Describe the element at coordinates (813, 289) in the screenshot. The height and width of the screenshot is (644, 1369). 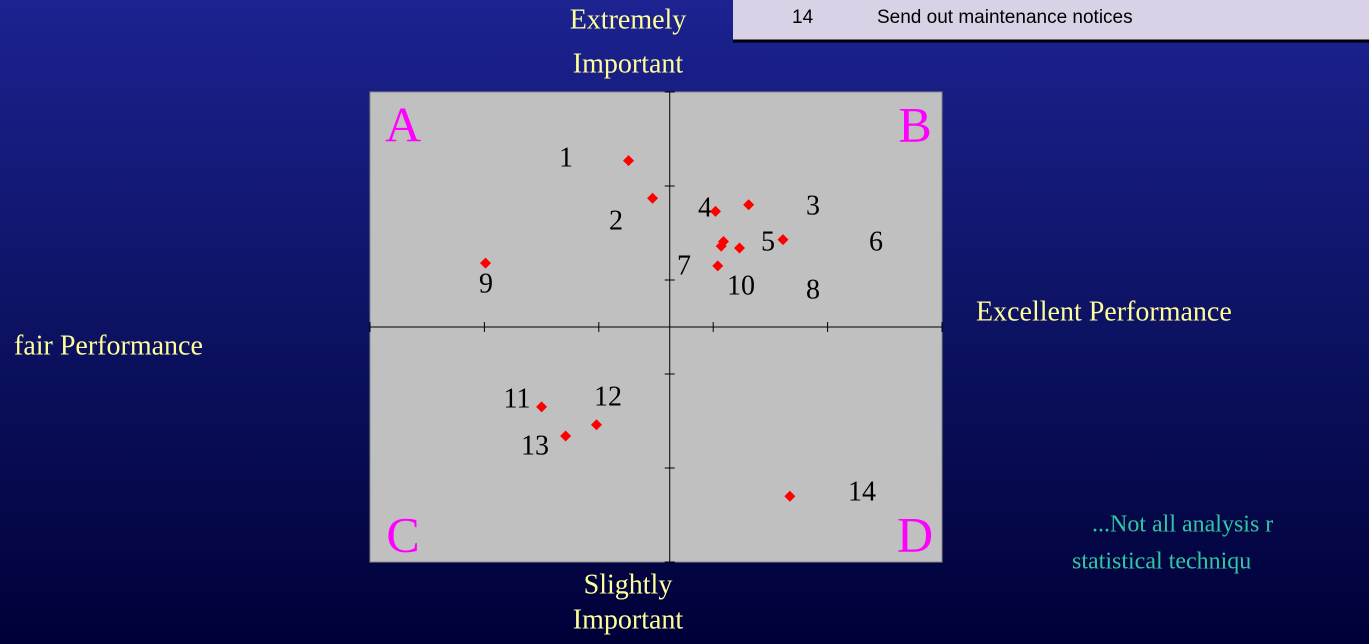
I see `point-label: 8` at that location.